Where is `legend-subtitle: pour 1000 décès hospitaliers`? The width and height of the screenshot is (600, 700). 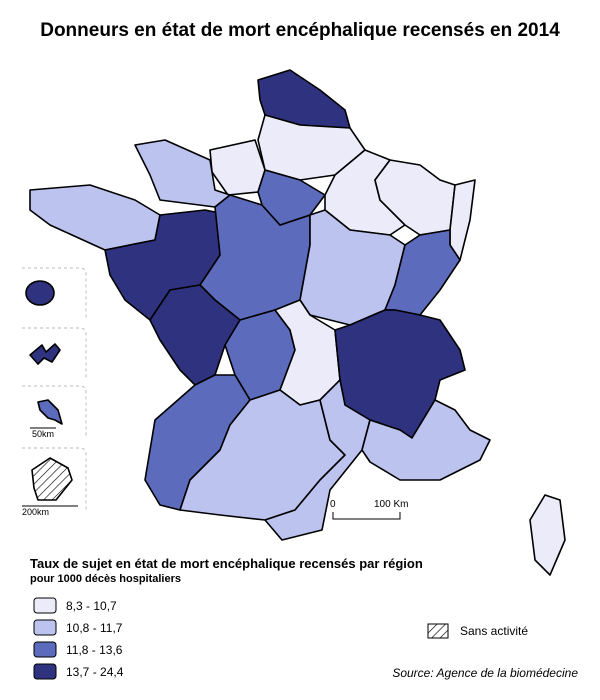 legend-subtitle: pour 1000 décès hospitaliers is located at coordinates (105, 579).